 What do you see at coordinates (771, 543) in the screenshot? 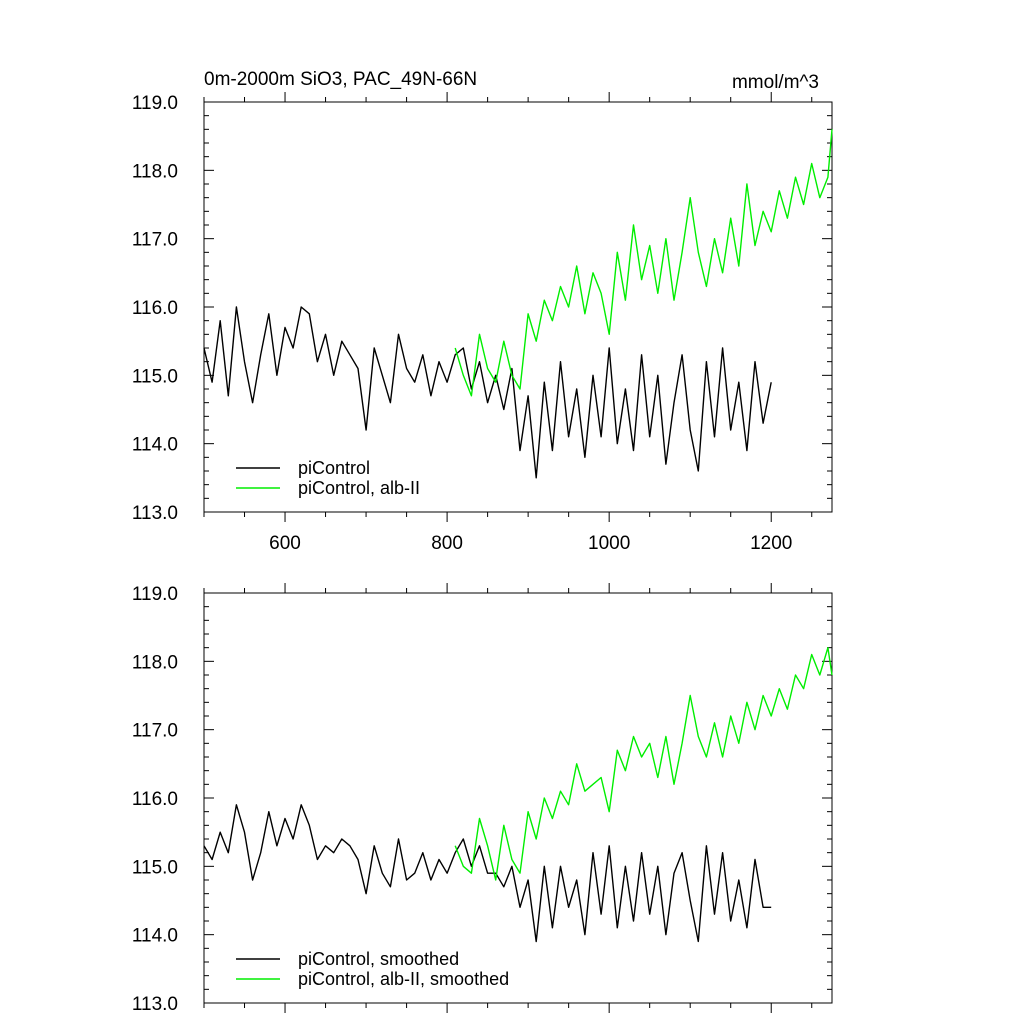
I see `x-tick-label: 1200` at bounding box center [771, 543].